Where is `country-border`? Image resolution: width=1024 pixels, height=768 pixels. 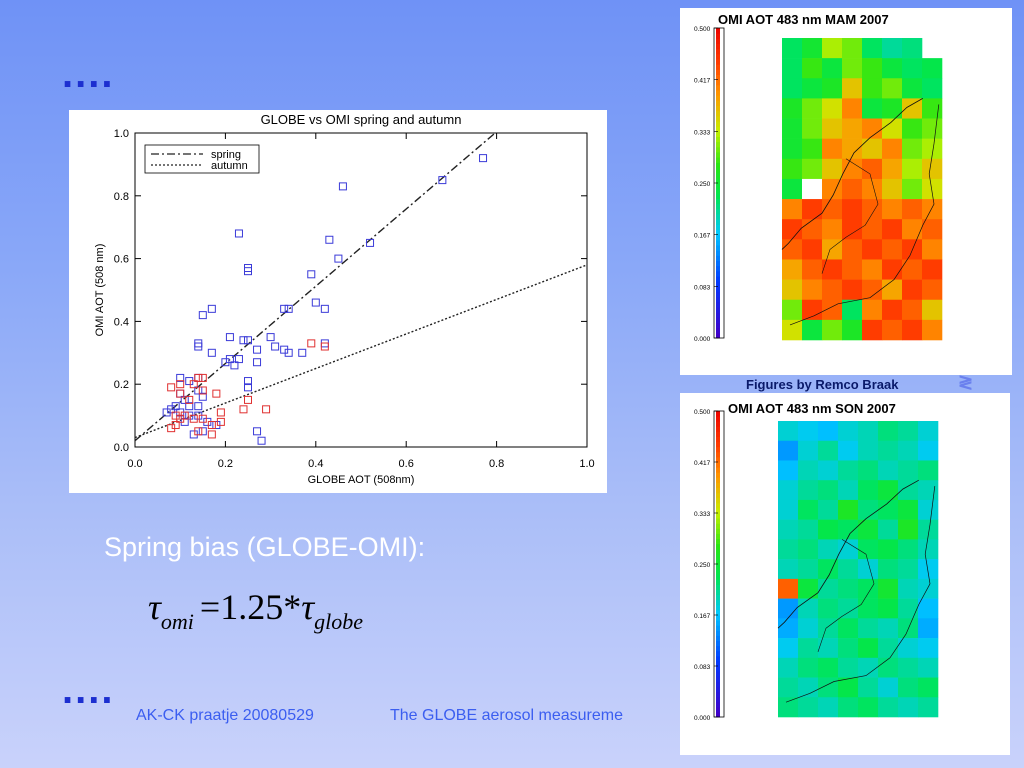
country-border is located at coordinates (864, 215).